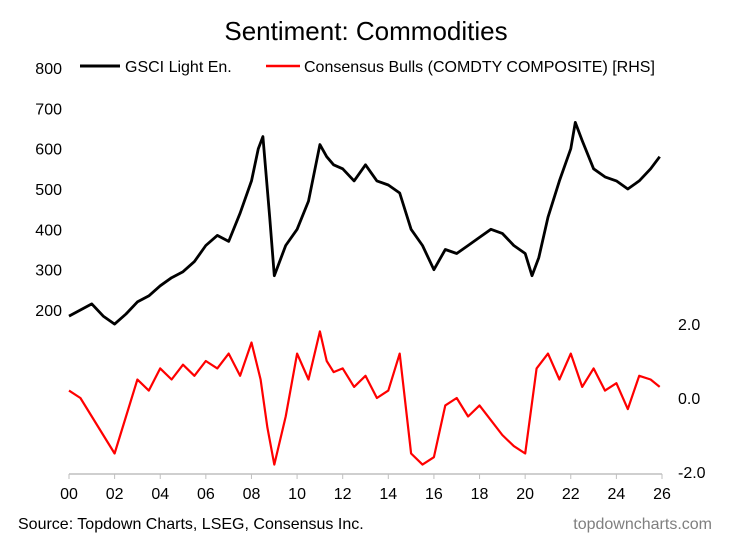 The image size is (733, 539). What do you see at coordinates (616, 494) in the screenshot?
I see `x-tick-label: 24` at bounding box center [616, 494].